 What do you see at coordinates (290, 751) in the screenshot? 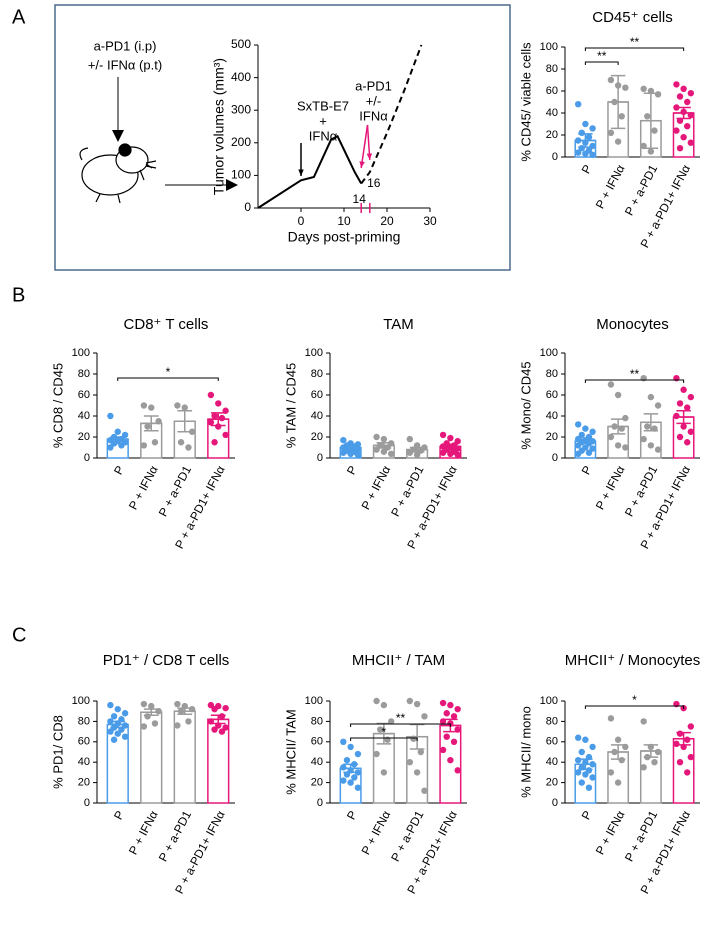
I see `y-axis-label: % MHCII/ TAM` at bounding box center [290, 751].